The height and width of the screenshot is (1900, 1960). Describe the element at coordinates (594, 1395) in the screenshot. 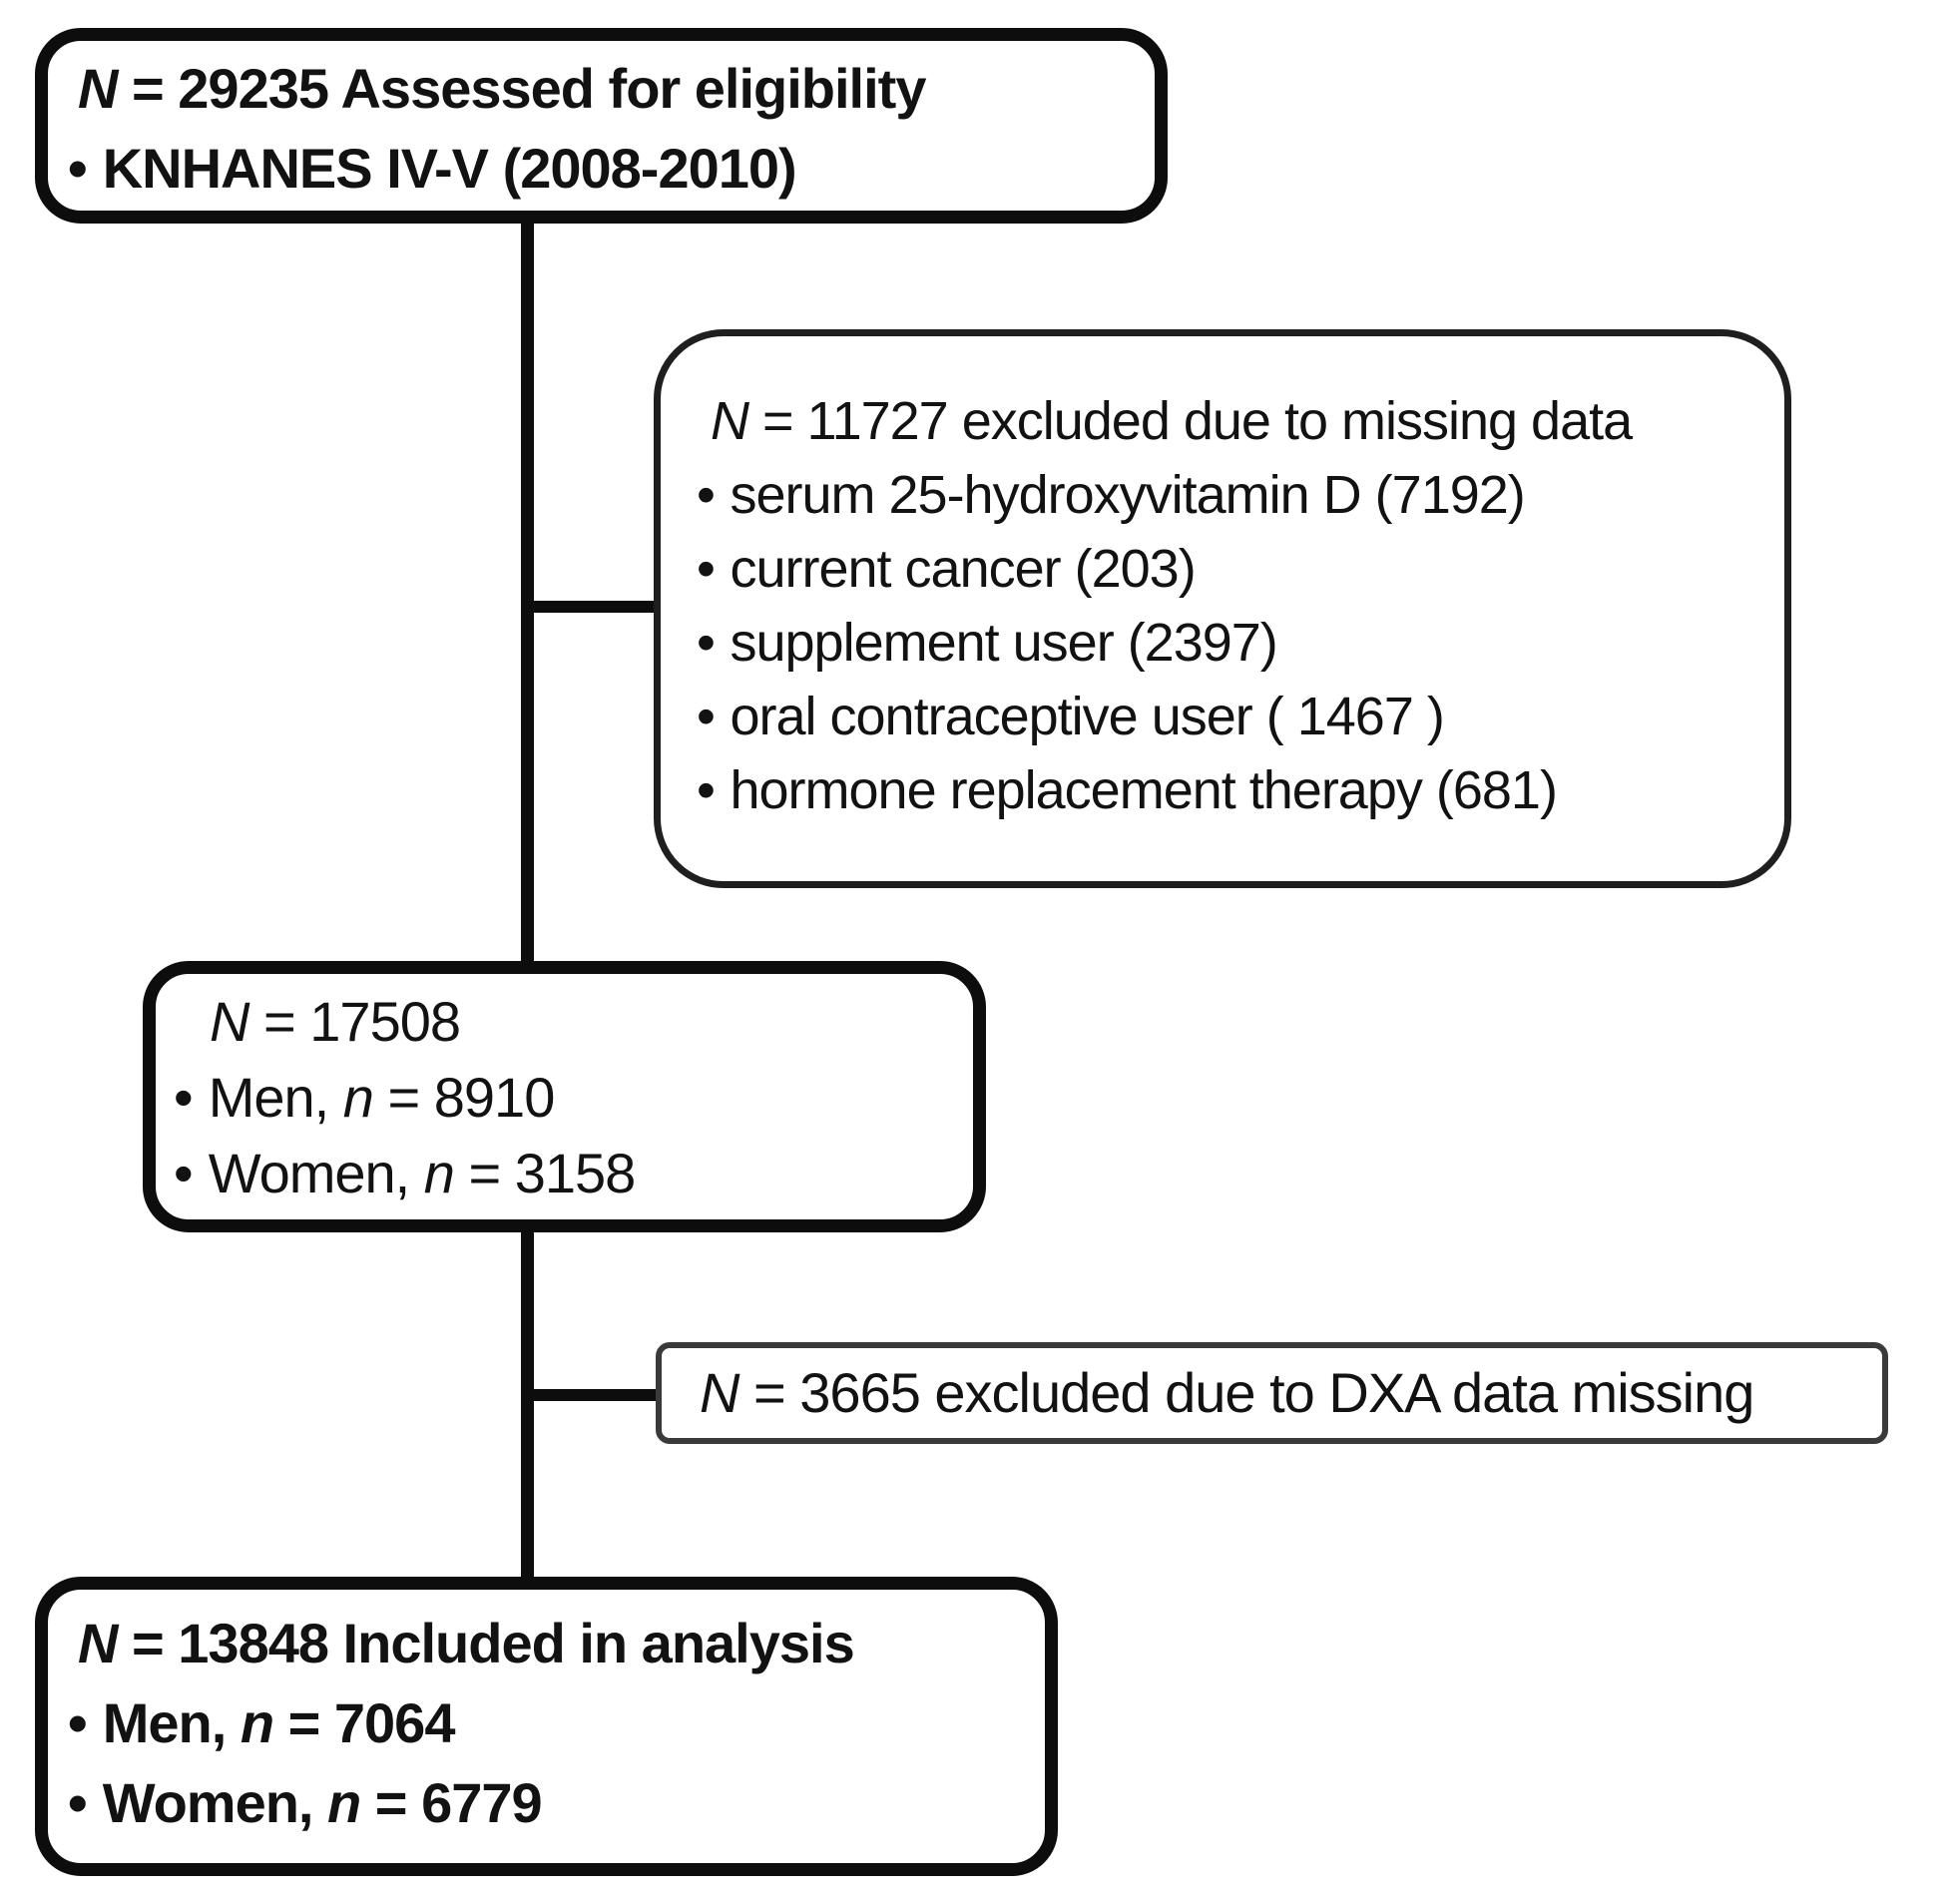

I see `connector-branch-excluded-dxa` at that location.